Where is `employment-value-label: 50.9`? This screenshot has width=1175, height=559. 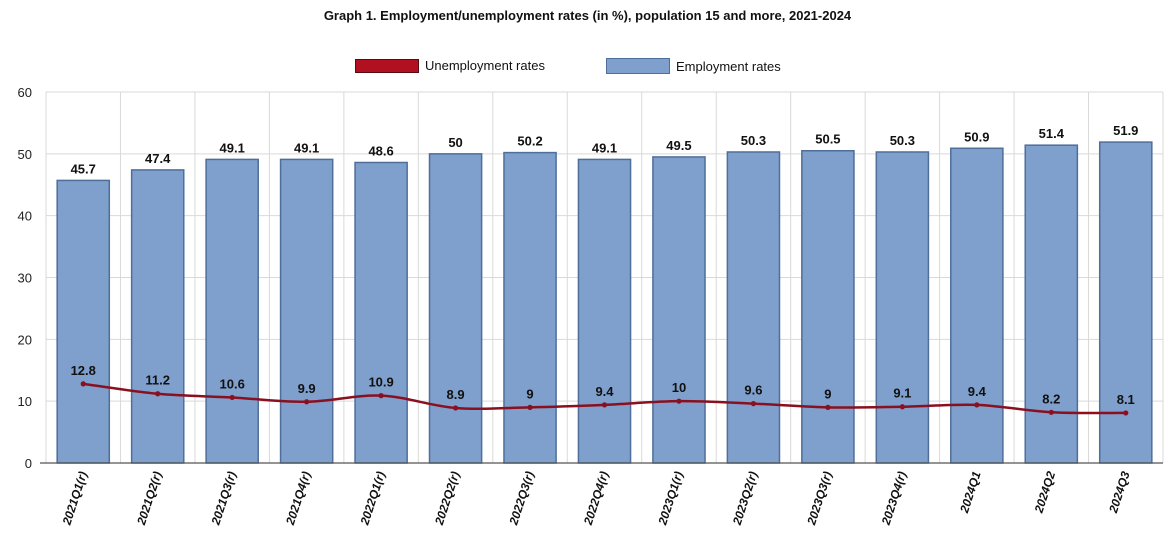
employment-value-label: 50.9 is located at coordinates (976, 136).